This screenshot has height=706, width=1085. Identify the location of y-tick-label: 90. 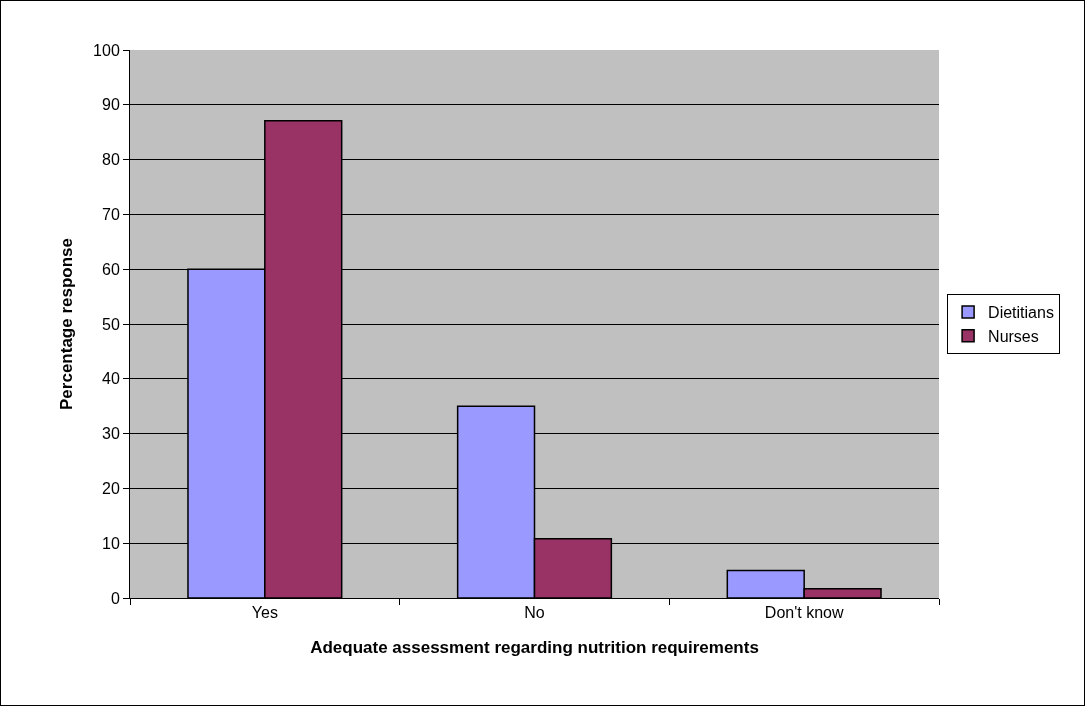
(111, 105).